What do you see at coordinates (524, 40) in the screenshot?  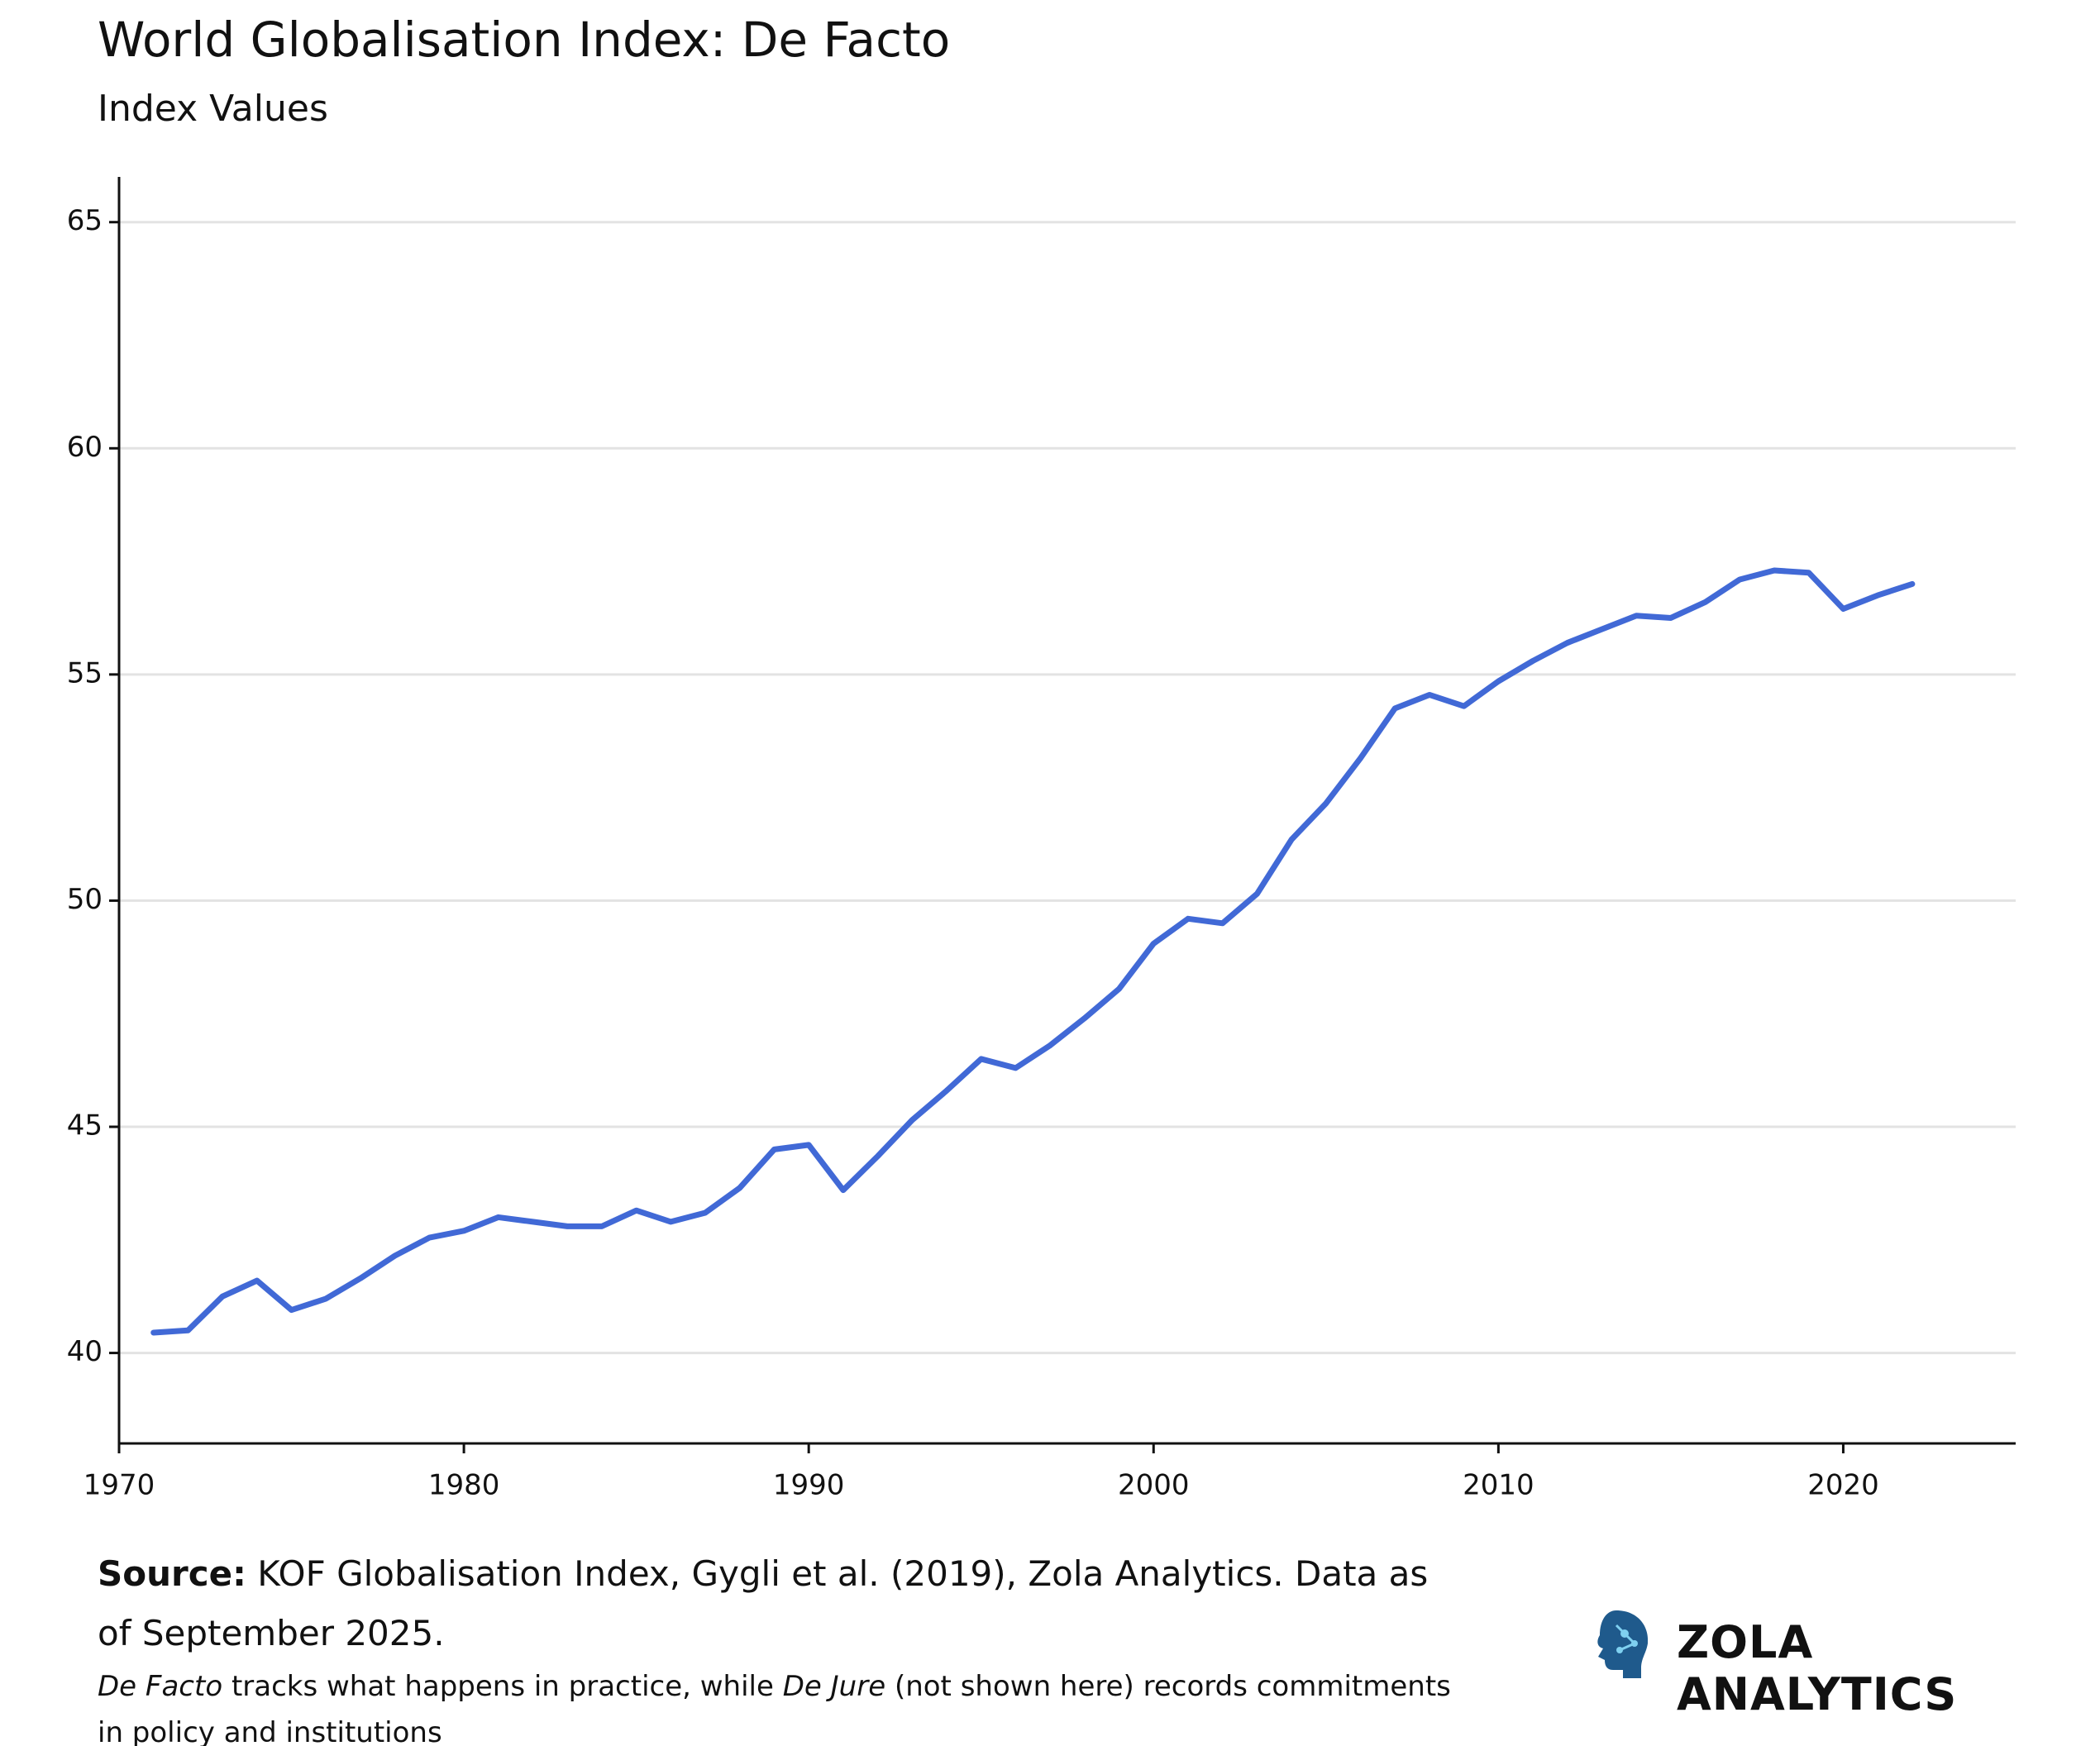 I see `chart-title: World Globalisation Index: De Facto` at bounding box center [524, 40].